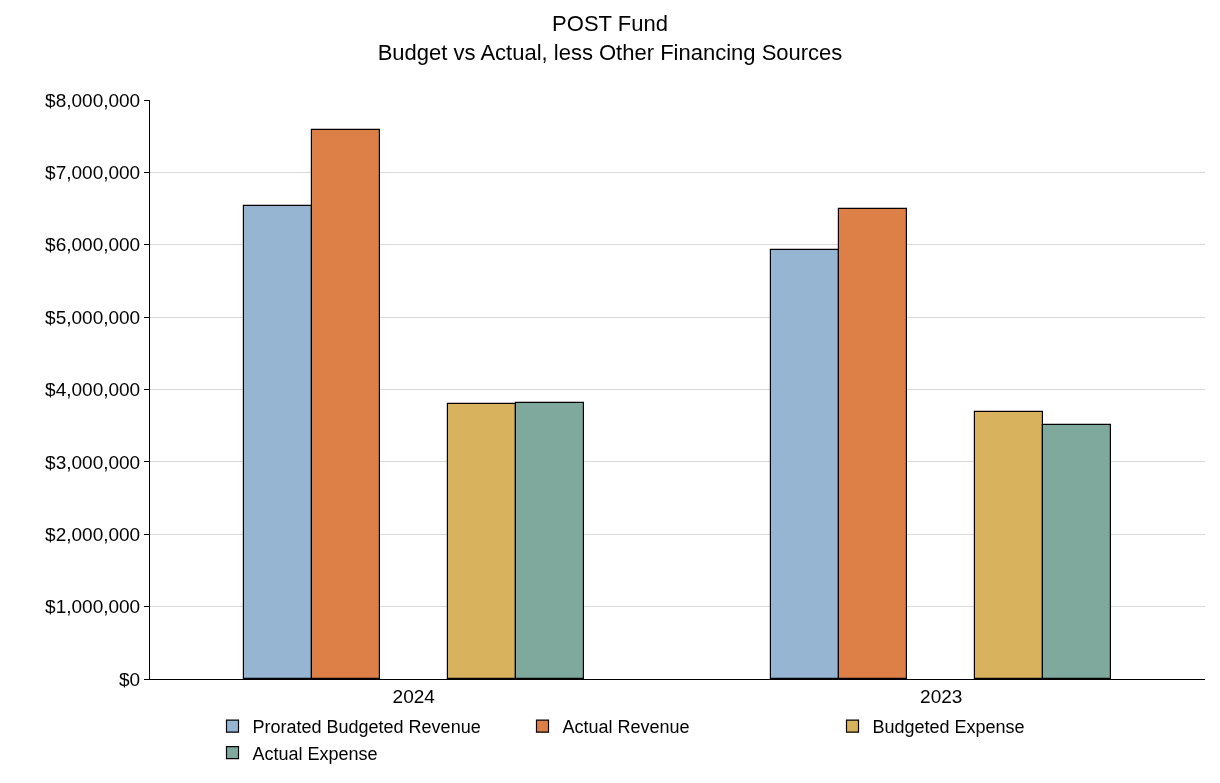 This screenshot has width=1220, height=783. Describe the element at coordinates (93, 534) in the screenshot. I see `y-tick-label: $2,000,000` at that location.